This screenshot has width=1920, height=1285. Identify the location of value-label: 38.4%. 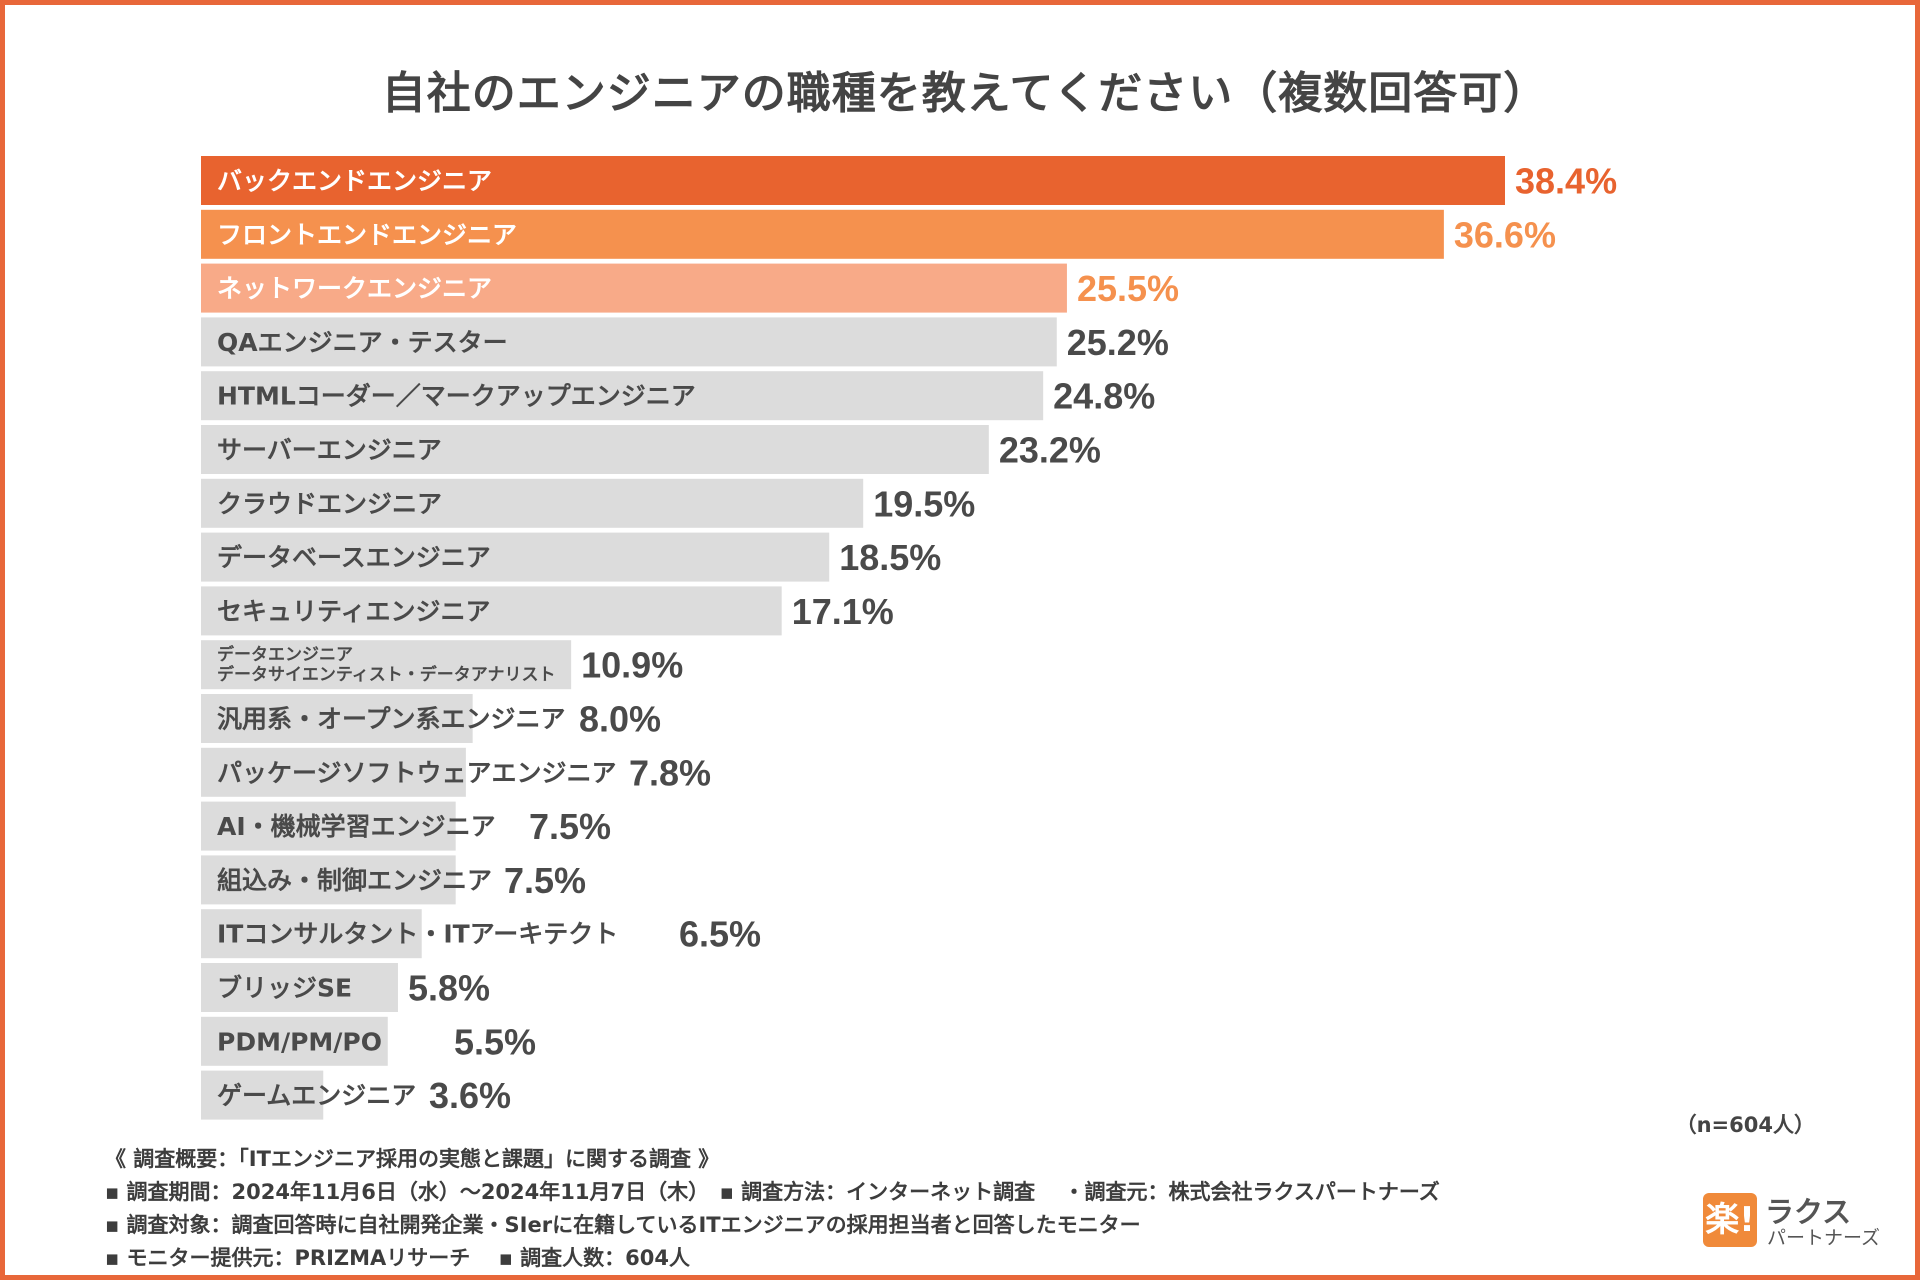
(1566, 181).